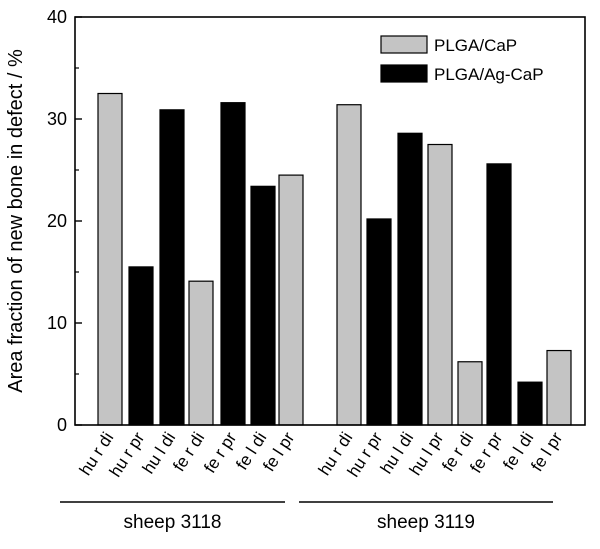 Image resolution: width=600 pixels, height=549 pixels. What do you see at coordinates (291, 300) in the screenshot?
I see `bar-1-fe-l-pr` at bounding box center [291, 300].